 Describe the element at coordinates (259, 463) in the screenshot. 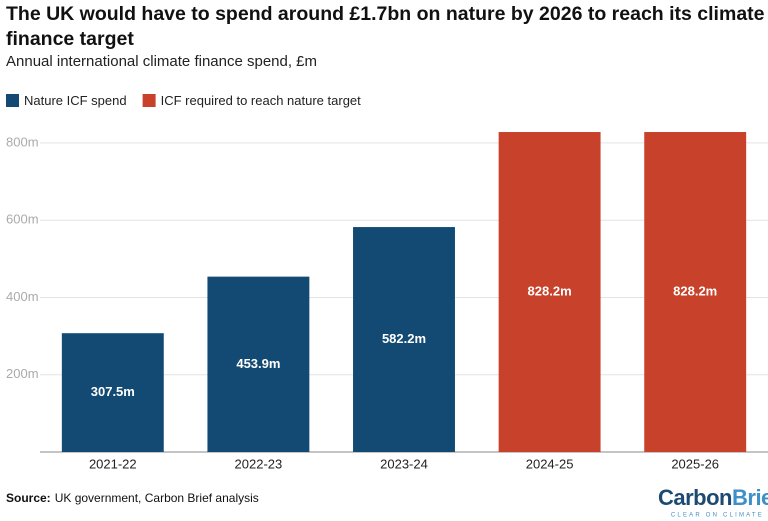

I see `x-tick-label: 2022-23` at that location.